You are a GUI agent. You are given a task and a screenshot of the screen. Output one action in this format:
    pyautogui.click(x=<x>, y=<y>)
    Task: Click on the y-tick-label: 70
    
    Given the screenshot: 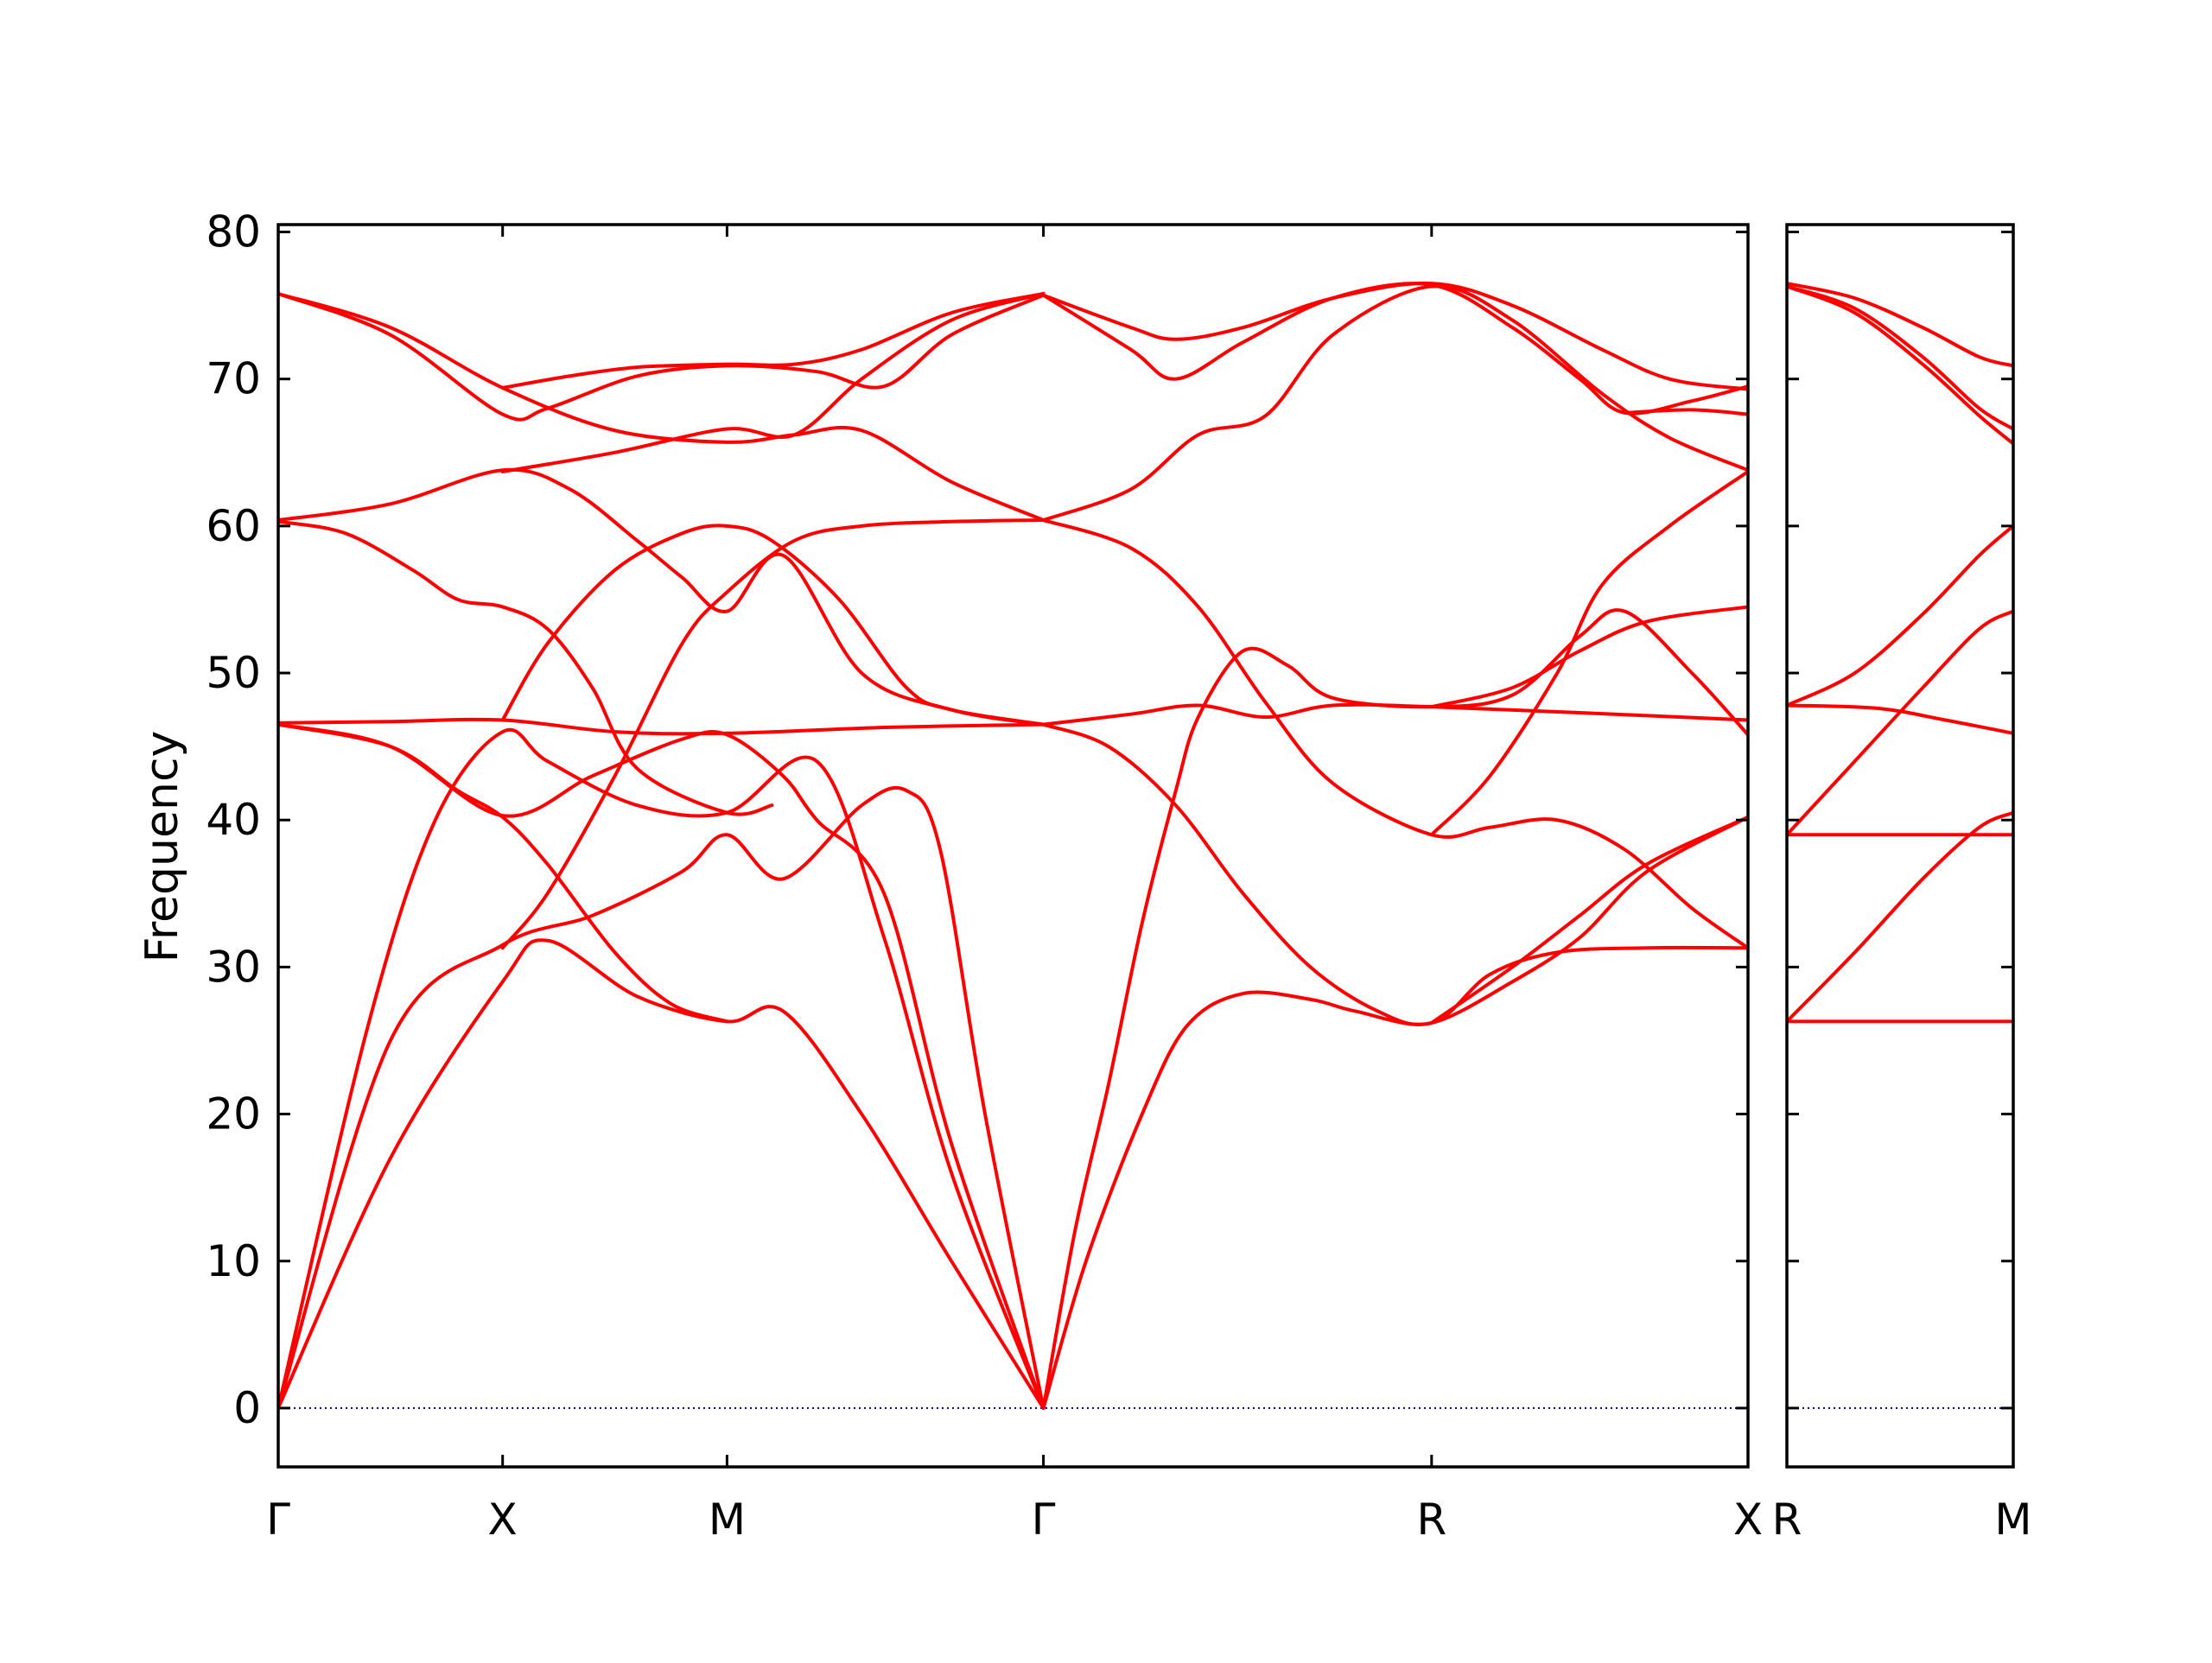 What is the action you would take?
    pyautogui.click(x=233, y=379)
    